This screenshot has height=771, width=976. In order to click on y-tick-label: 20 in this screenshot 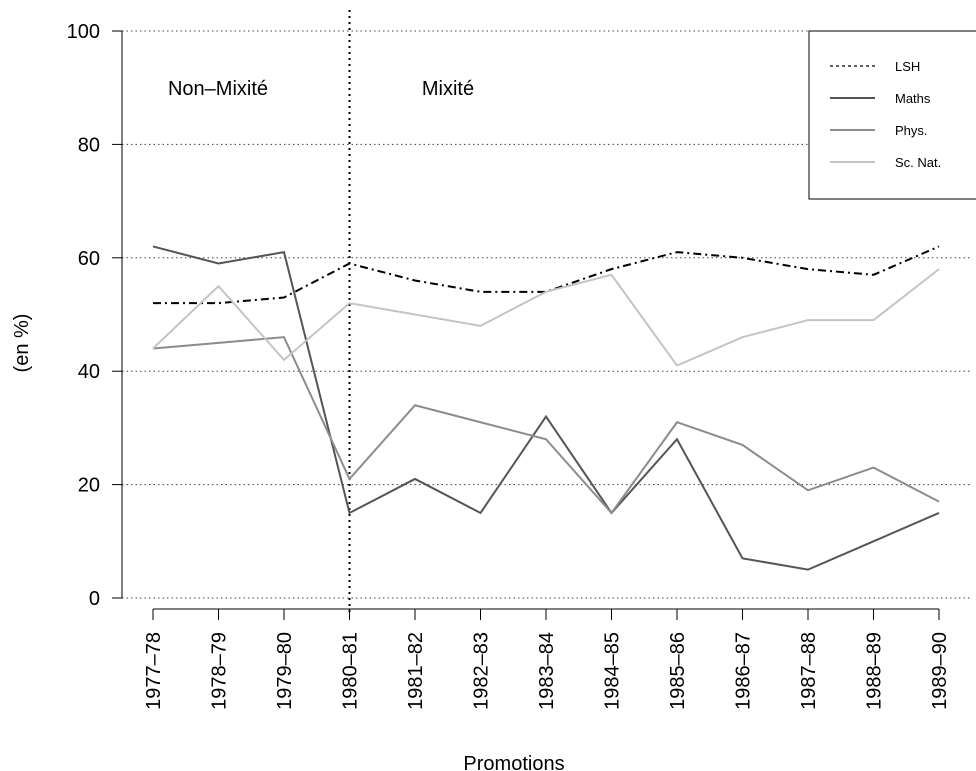, I will do `click(89, 486)`.